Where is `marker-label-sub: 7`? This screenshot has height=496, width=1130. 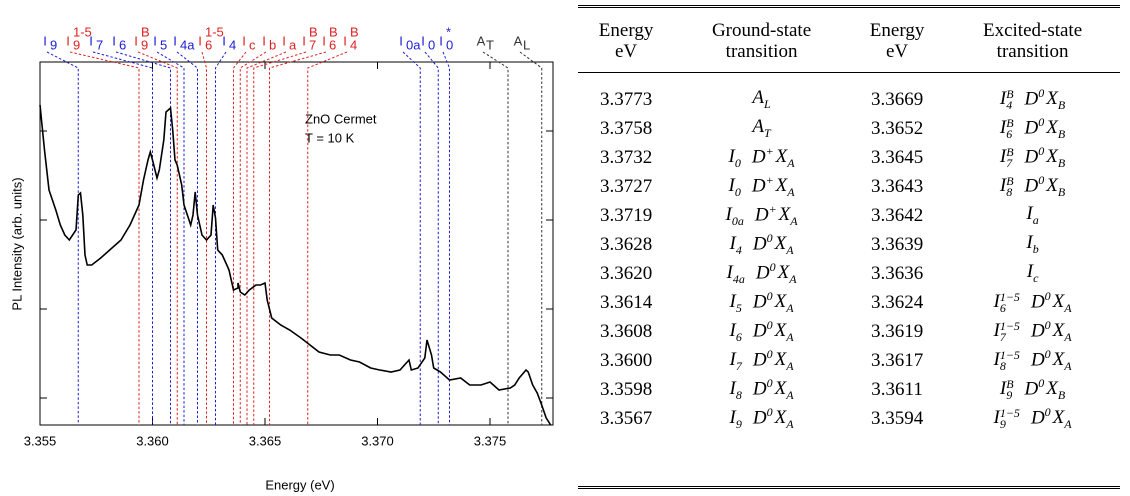
marker-label-sub: 7 is located at coordinates (99, 44).